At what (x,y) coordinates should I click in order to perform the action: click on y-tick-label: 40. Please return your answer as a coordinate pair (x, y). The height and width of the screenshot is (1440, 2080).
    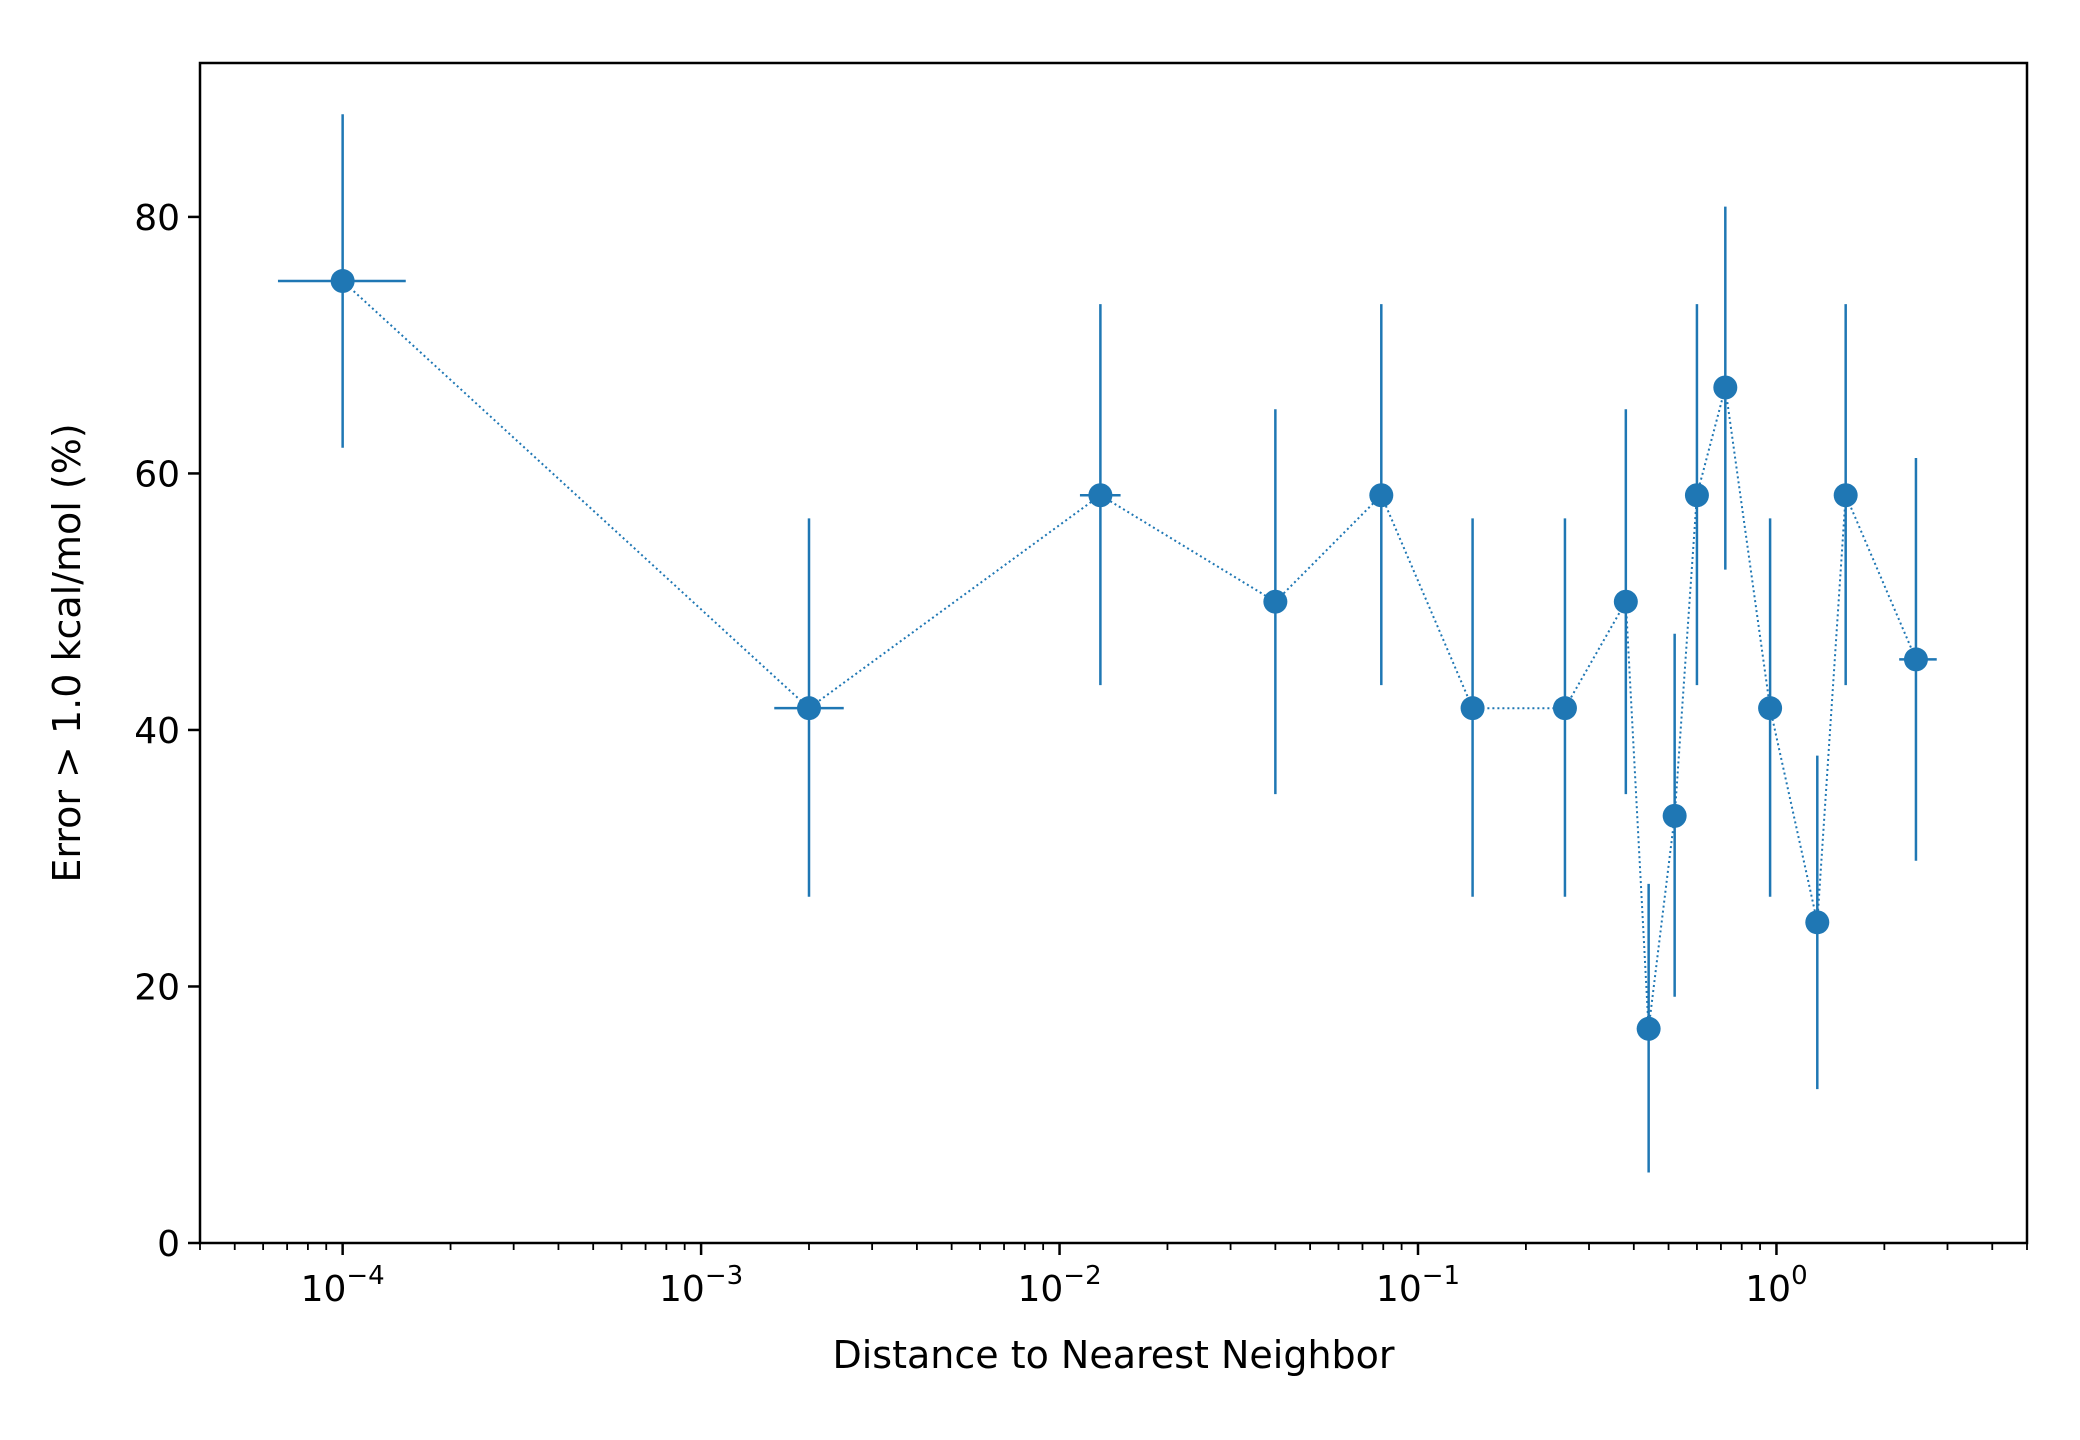
    Looking at the image, I should click on (157, 731).